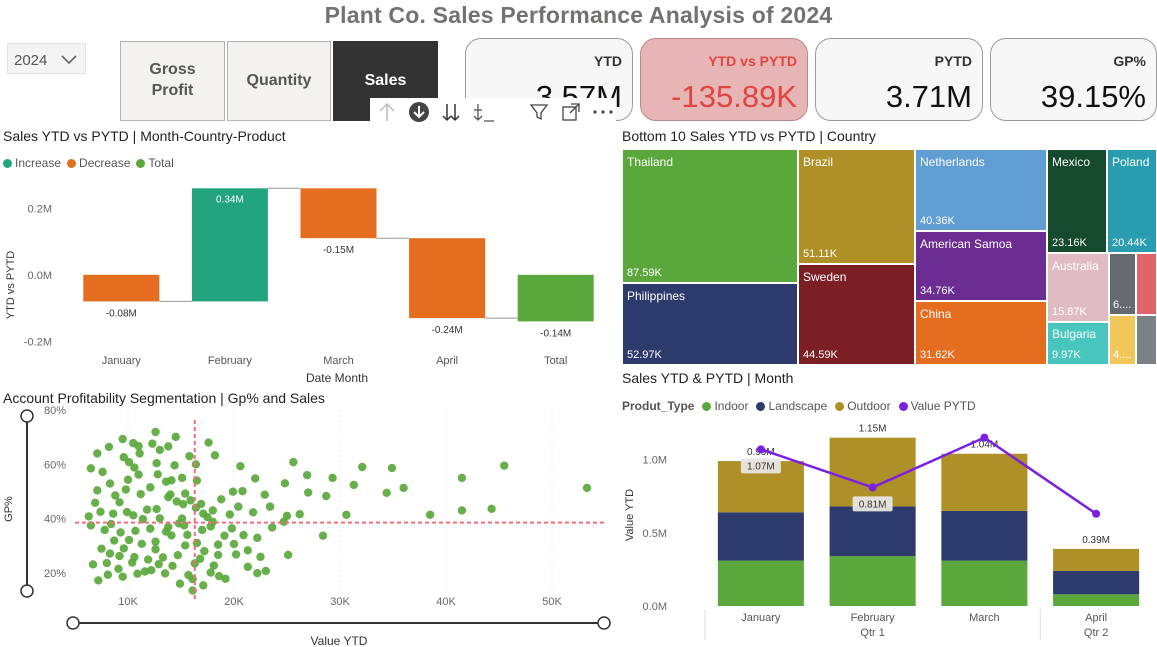  What do you see at coordinates (1132, 201) in the screenshot?
I see `treemap-cell-poland: Poland 20.44K` at bounding box center [1132, 201].